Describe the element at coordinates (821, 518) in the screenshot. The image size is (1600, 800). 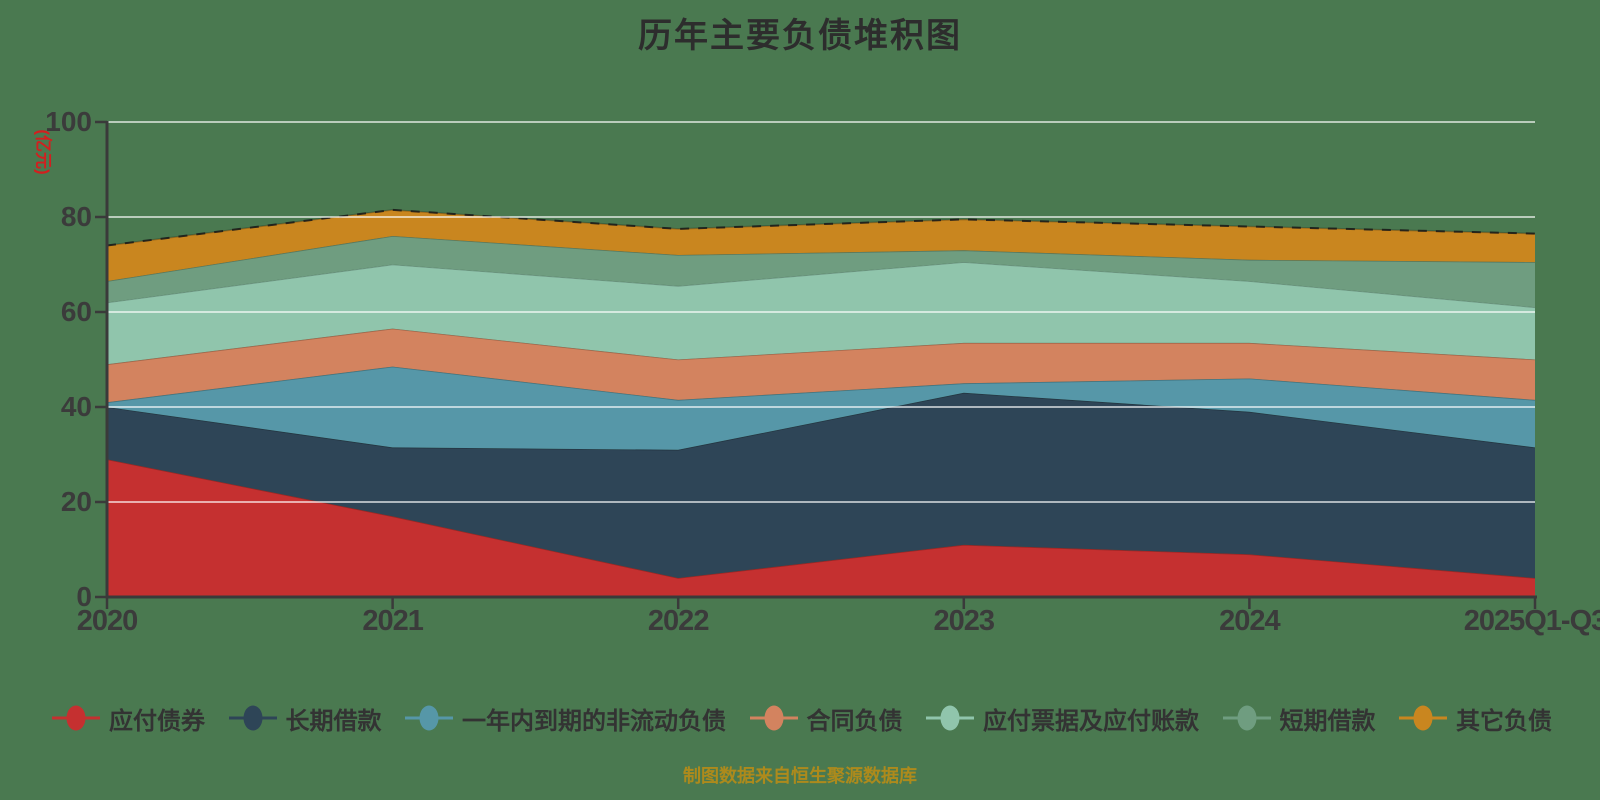
I see `series-top-edge` at that location.